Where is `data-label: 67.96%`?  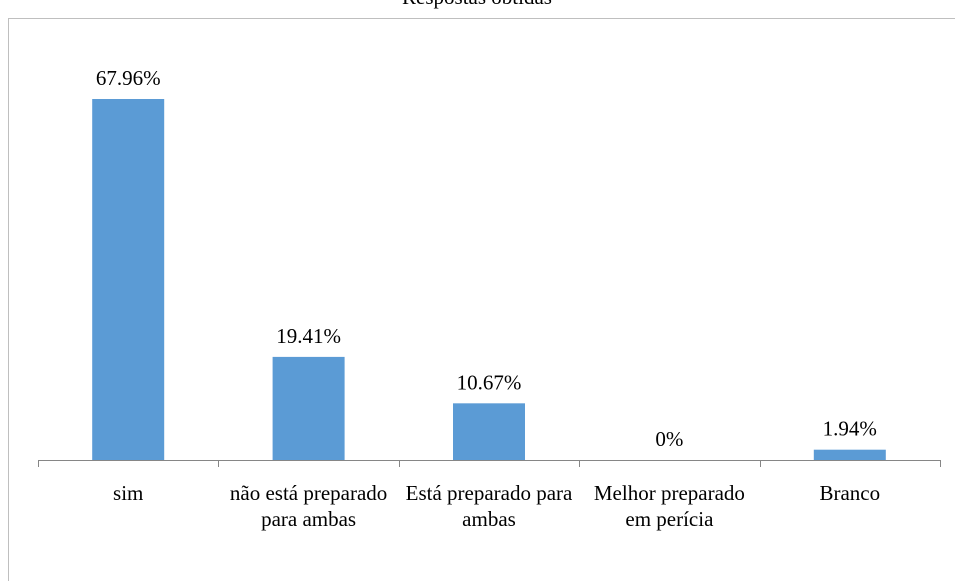
data-label: 67.96% is located at coordinates (128, 78).